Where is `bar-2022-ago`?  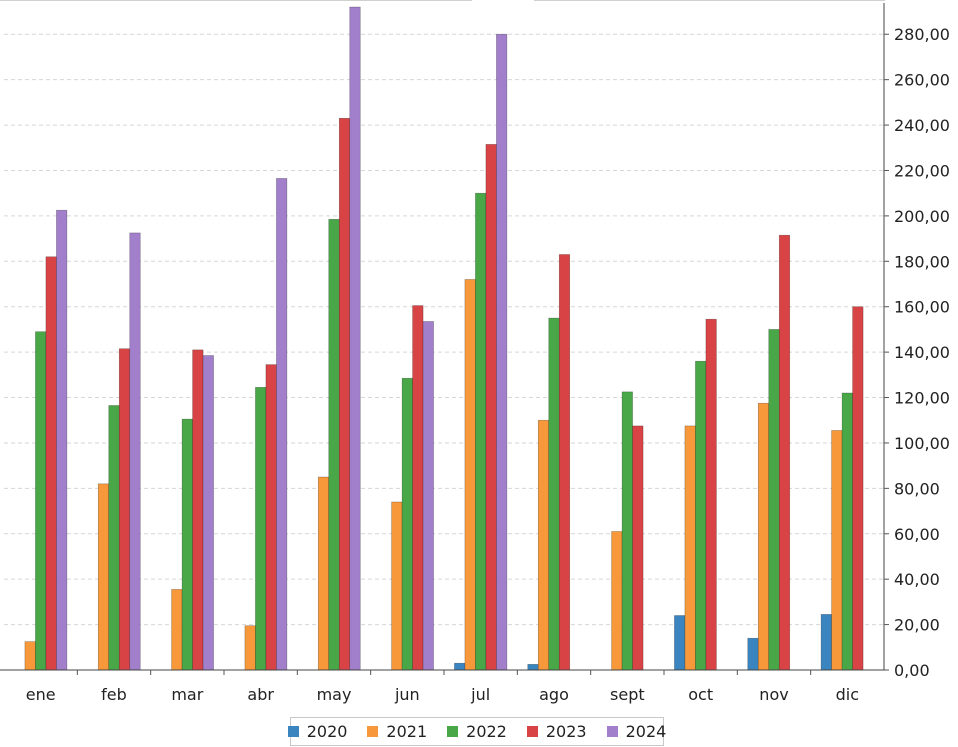 bar-2022-ago is located at coordinates (554, 494).